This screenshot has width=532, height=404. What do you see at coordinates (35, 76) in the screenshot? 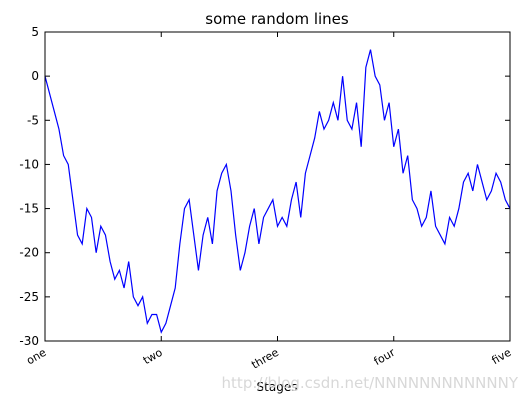
I see `y-tick-label: 0` at bounding box center [35, 76].